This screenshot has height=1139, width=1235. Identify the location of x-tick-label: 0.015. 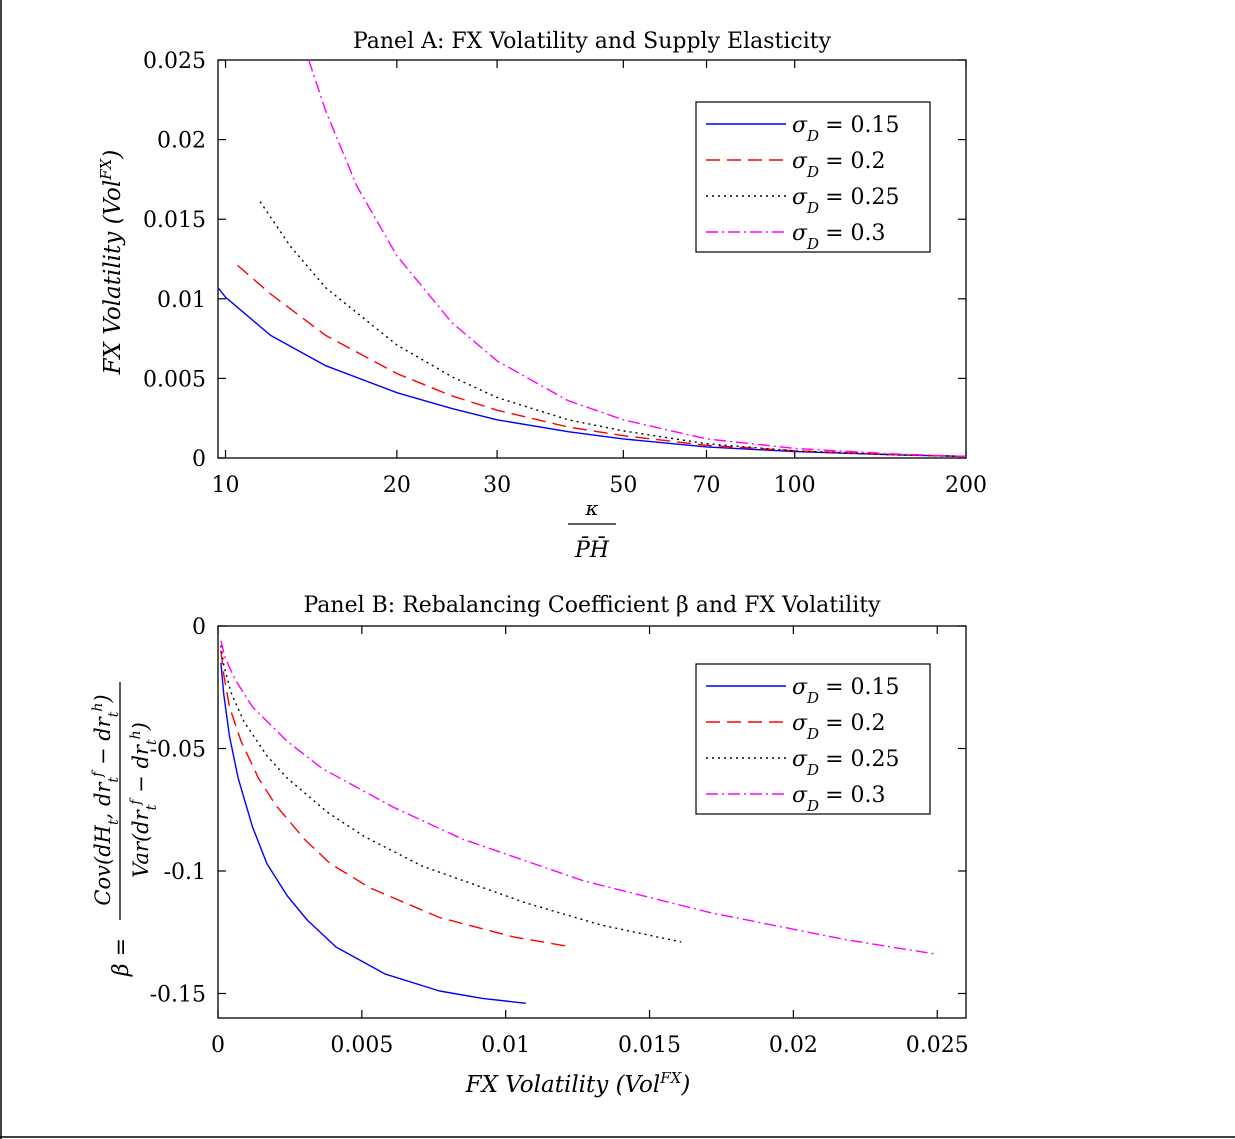
(649, 1045).